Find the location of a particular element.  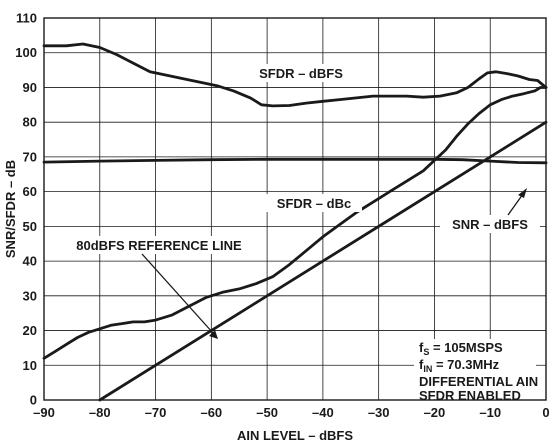

snr-dbfs-line is located at coordinates (295, 161).